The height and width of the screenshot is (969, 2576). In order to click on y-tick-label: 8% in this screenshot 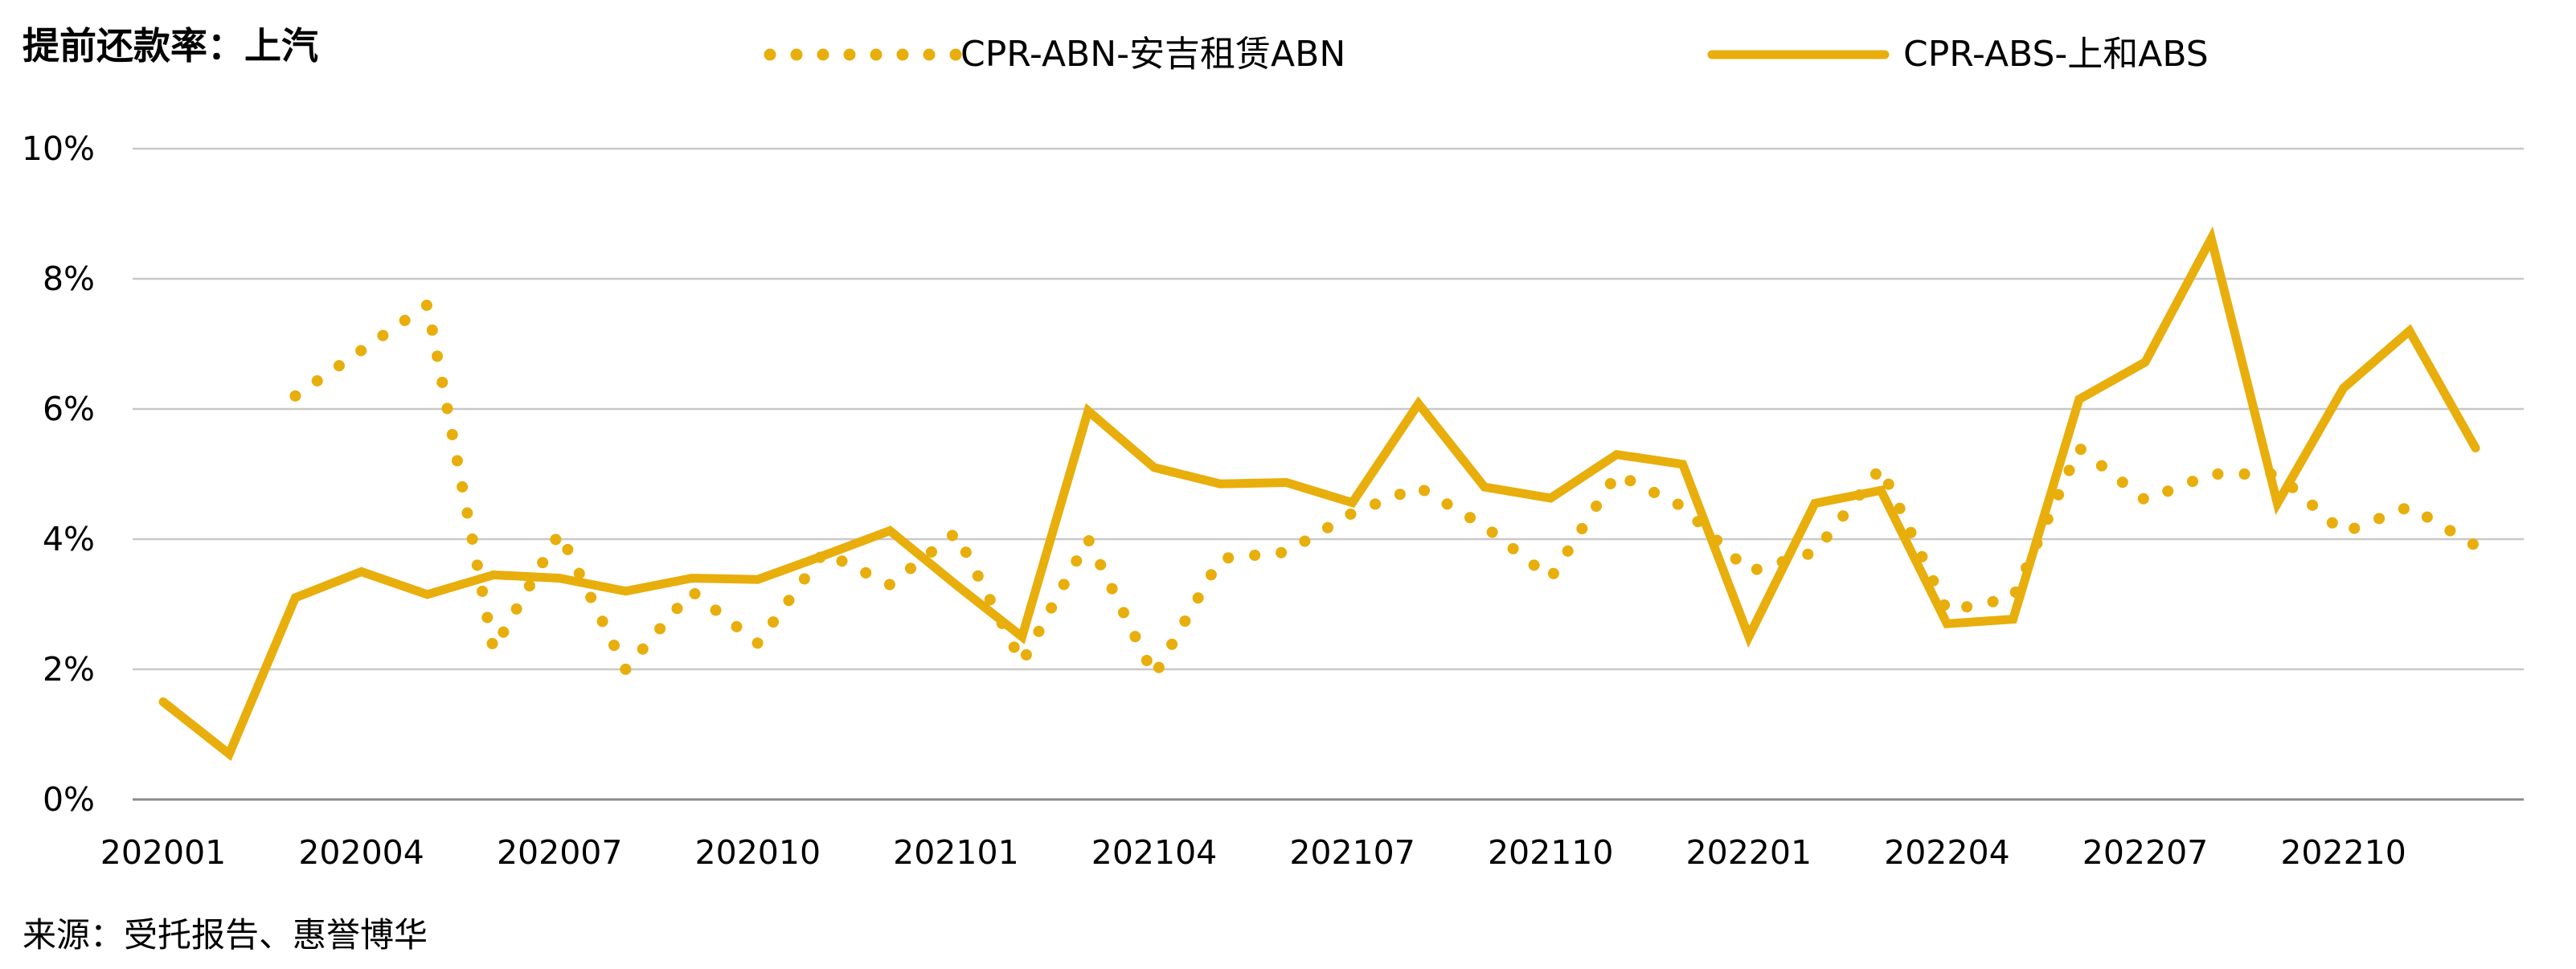, I will do `click(69, 279)`.